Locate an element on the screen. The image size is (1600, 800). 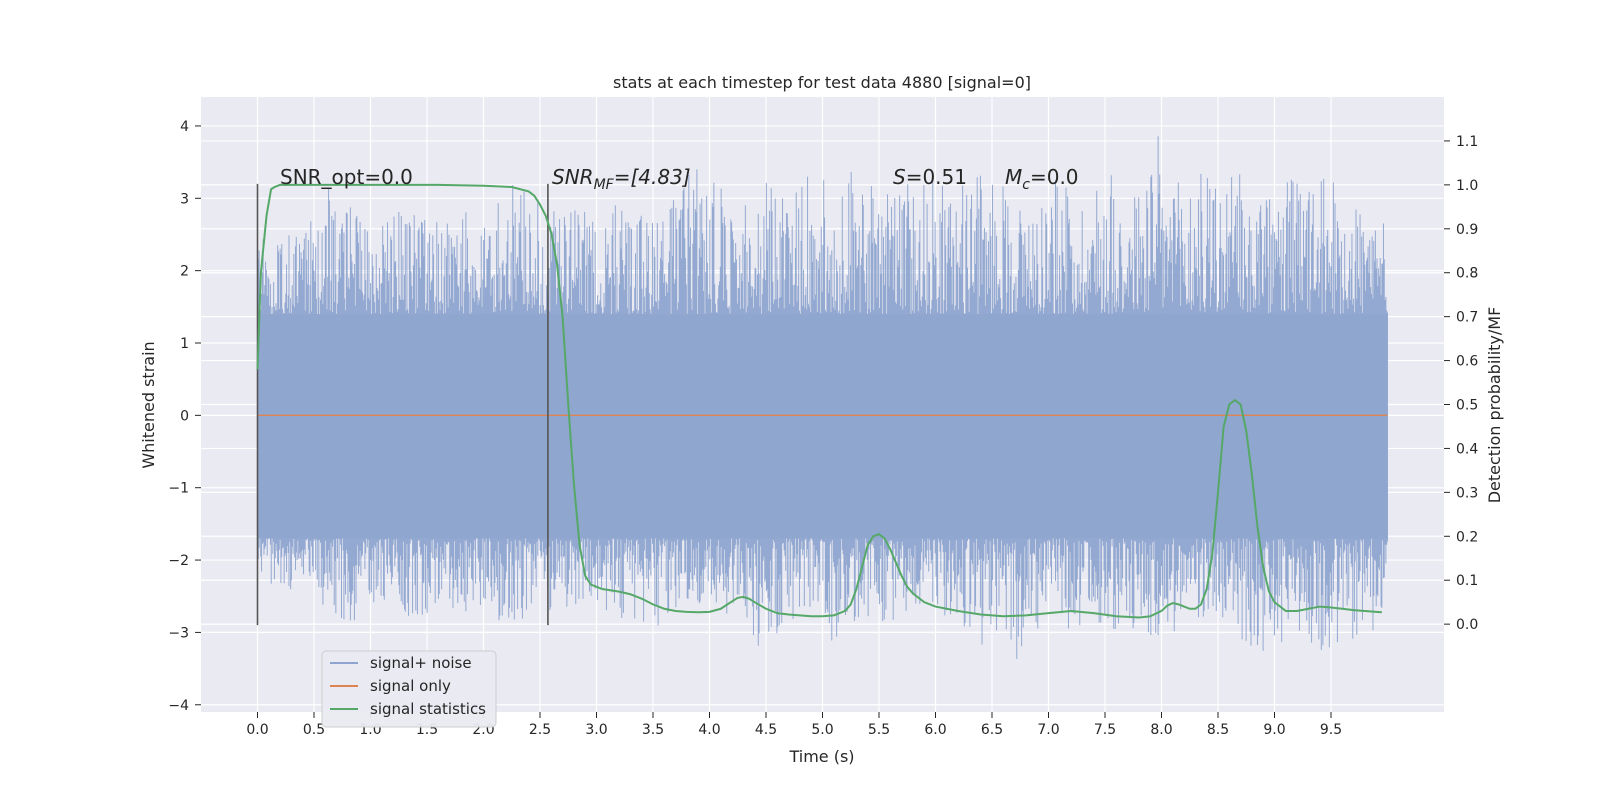
y-tick-label: 0 is located at coordinates (184, 416).